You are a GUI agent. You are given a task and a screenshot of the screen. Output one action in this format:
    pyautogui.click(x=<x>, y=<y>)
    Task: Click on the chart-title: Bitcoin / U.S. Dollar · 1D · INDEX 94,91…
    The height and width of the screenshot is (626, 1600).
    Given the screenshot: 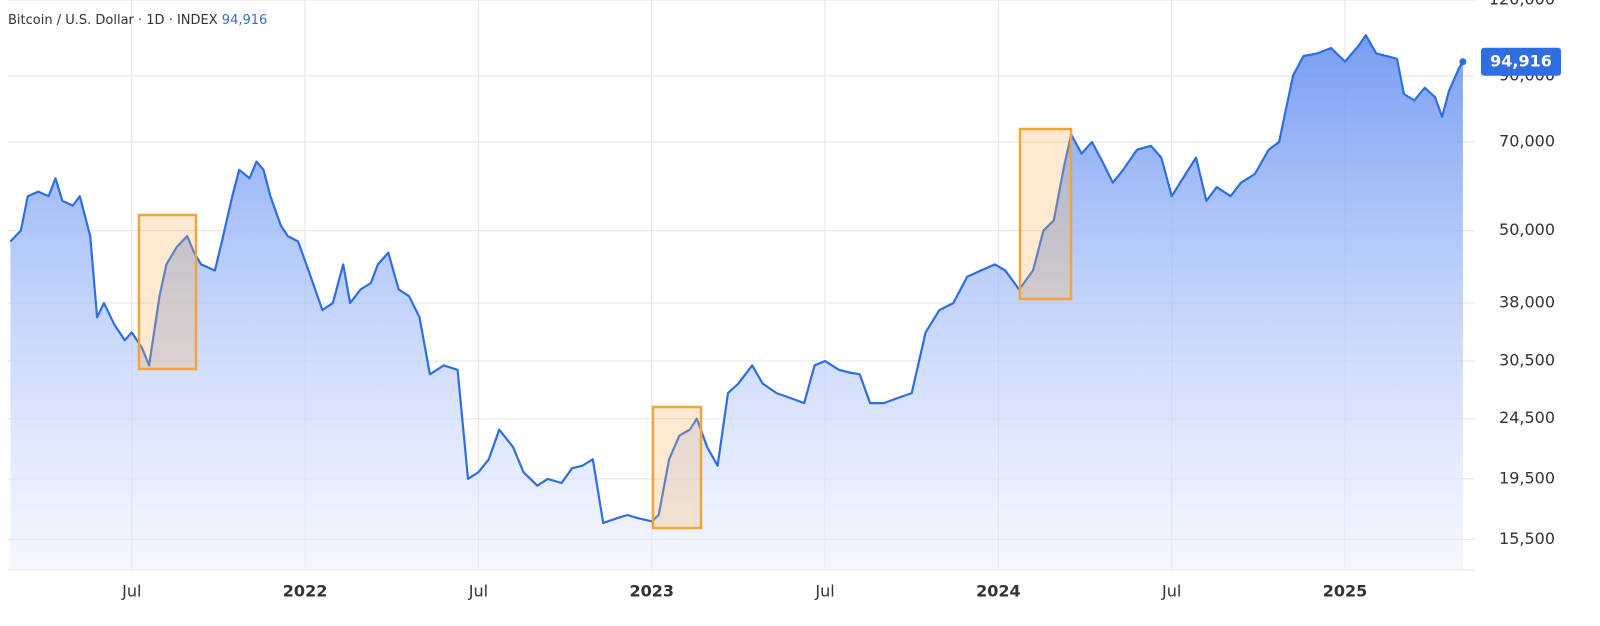 What is the action you would take?
    pyautogui.click(x=137, y=20)
    